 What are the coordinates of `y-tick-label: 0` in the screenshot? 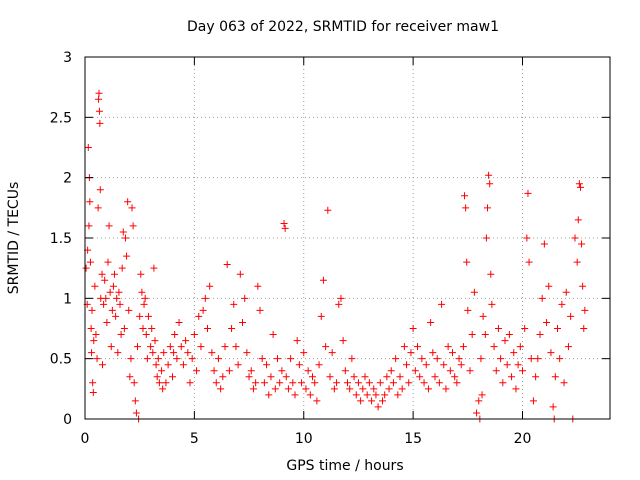 It's located at (67, 420).